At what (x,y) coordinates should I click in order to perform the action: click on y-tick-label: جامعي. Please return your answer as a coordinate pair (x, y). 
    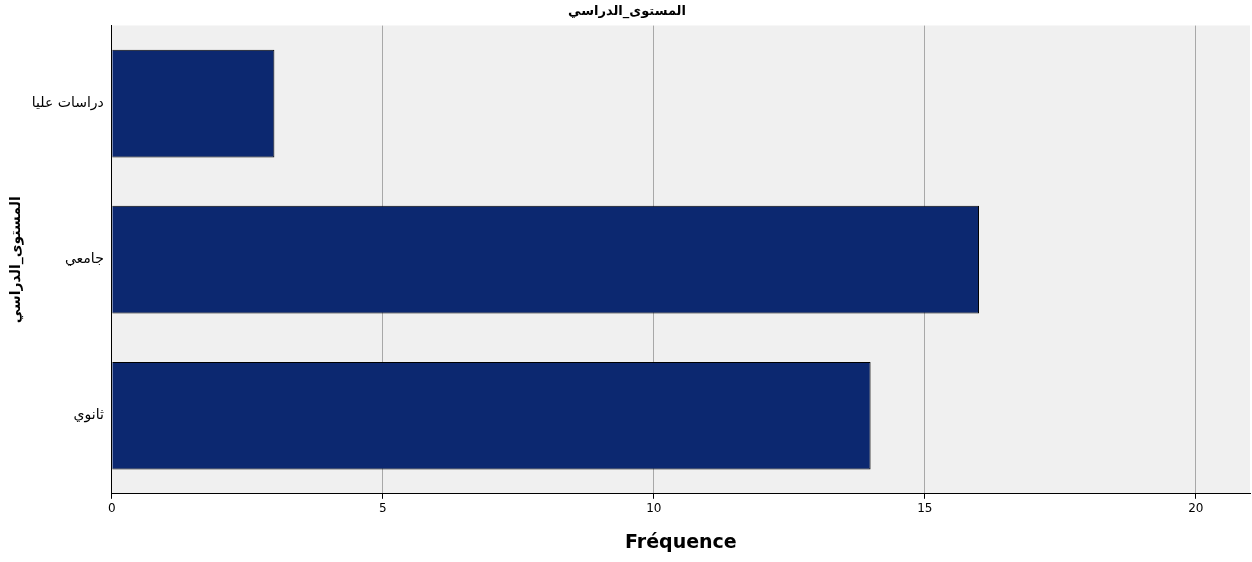
    Looking at the image, I should click on (84, 259).